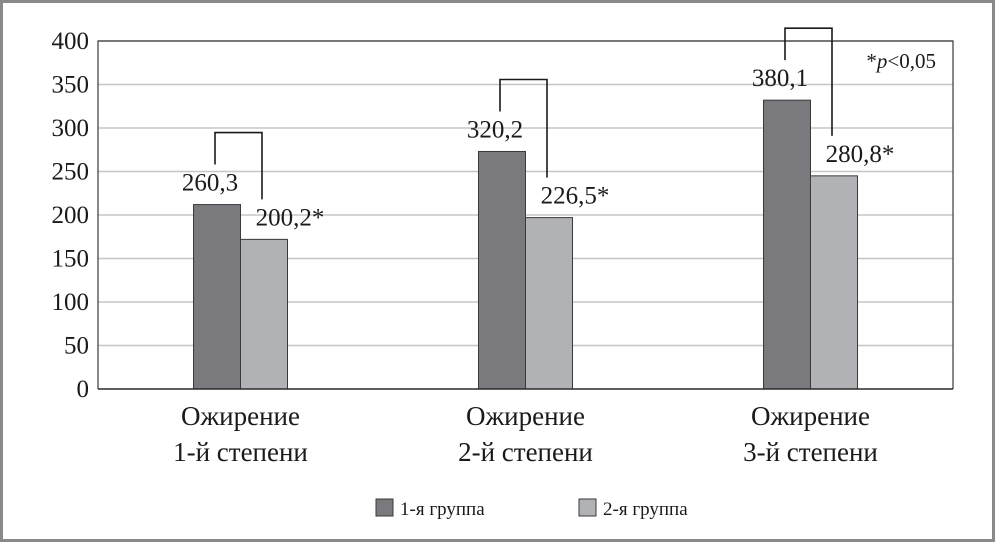 The height and width of the screenshot is (542, 995). Describe the element at coordinates (780, 78) in the screenshot. I see `data-label: 380,1` at that location.